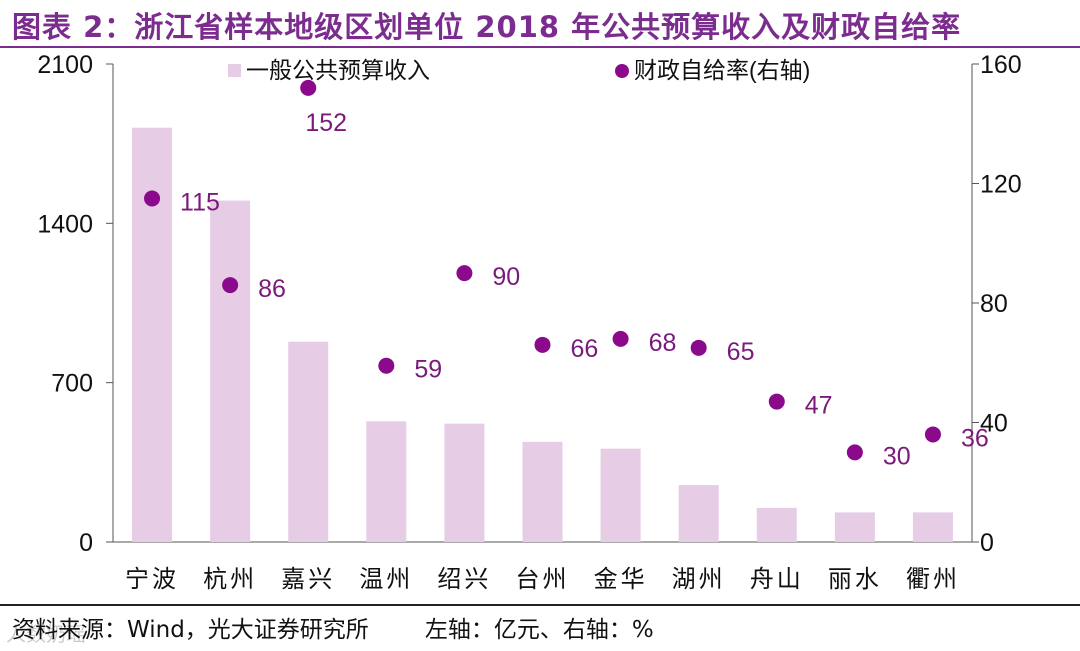  What do you see at coordinates (46, 634) in the screenshot?
I see `watermark: 人数奶瑶` at bounding box center [46, 634].